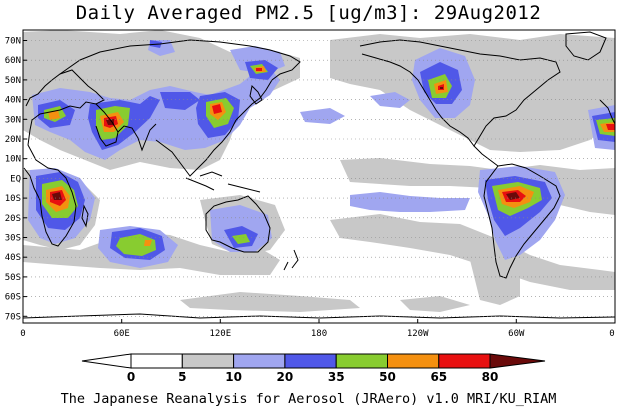 This screenshot has width=617, height=410. What do you see at coordinates (438, 377) in the screenshot?
I see `colorbar-label: 65` at bounding box center [438, 377].